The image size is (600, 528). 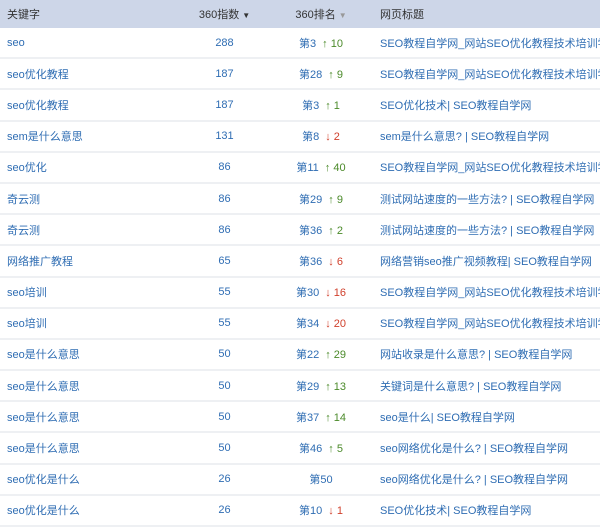 I want to click on rank-change: ↑ 13, so click(x=335, y=387).